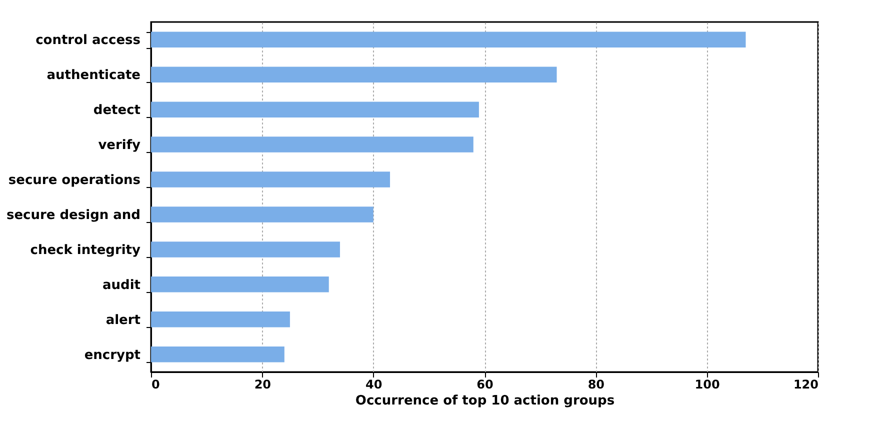  I want to click on x-tick-label: 40, so click(373, 385).